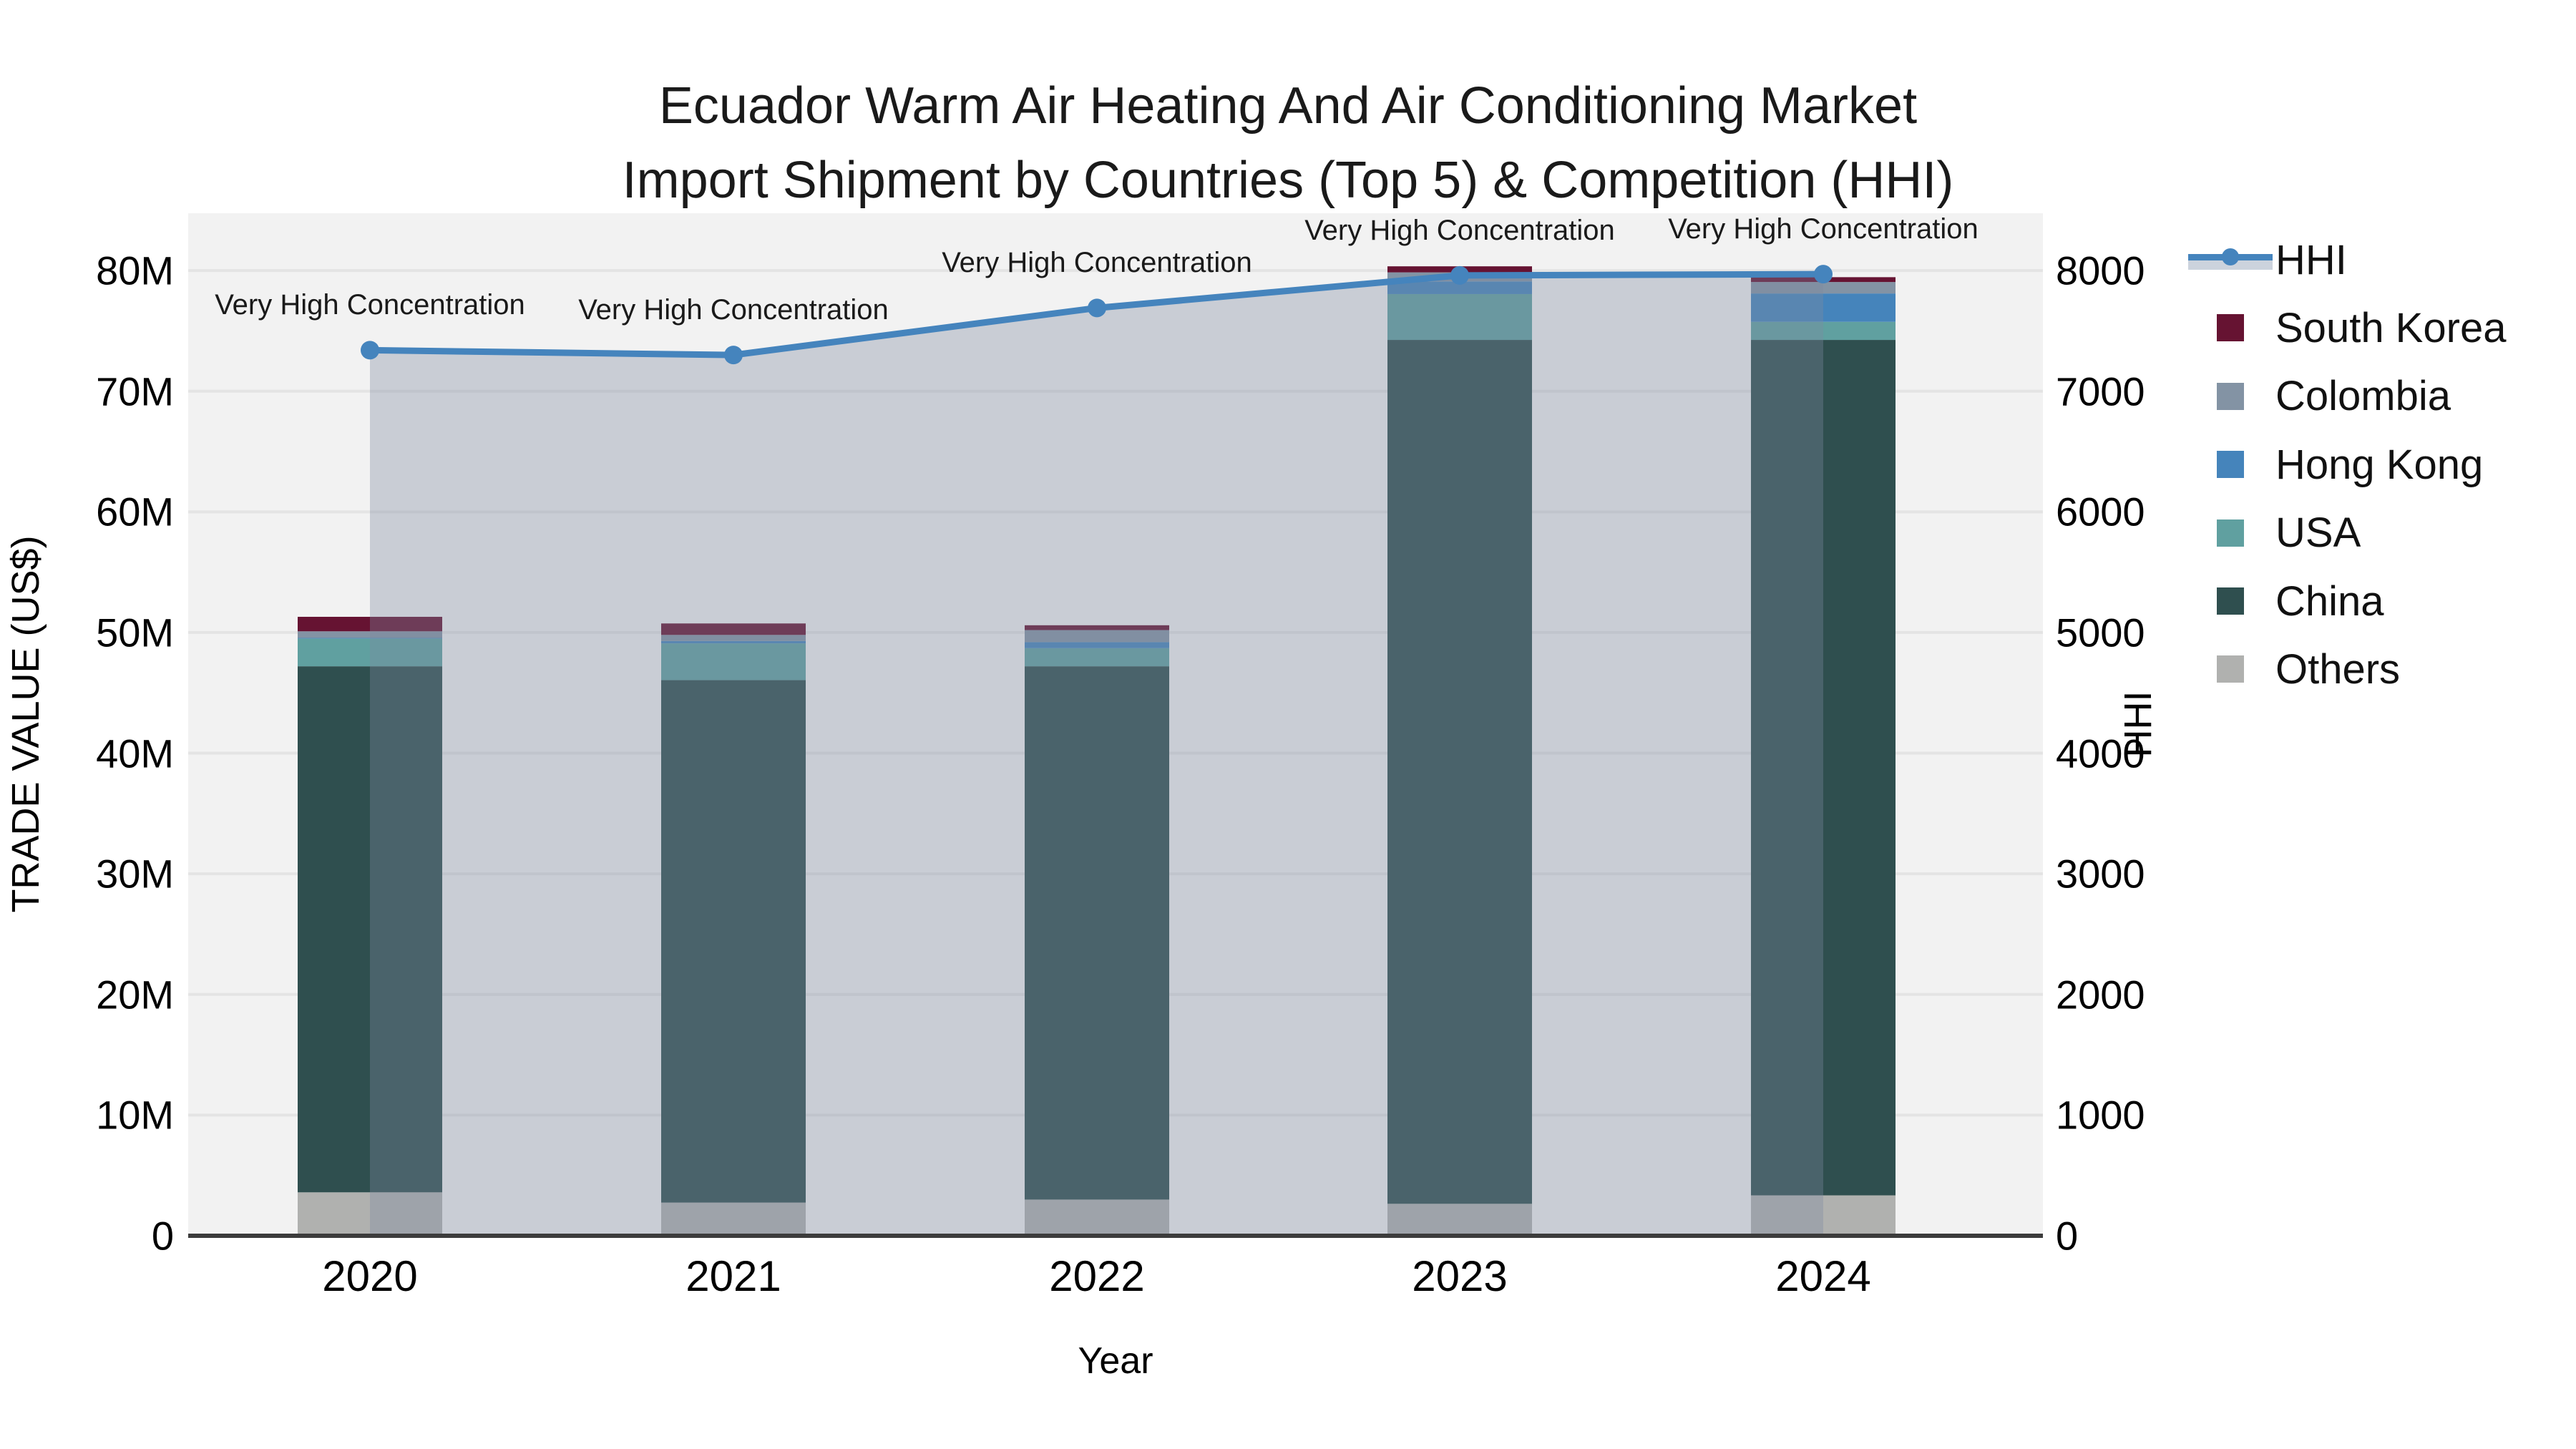  Describe the element at coordinates (2230, 396) in the screenshot. I see `legend-swatch-colombia` at that location.